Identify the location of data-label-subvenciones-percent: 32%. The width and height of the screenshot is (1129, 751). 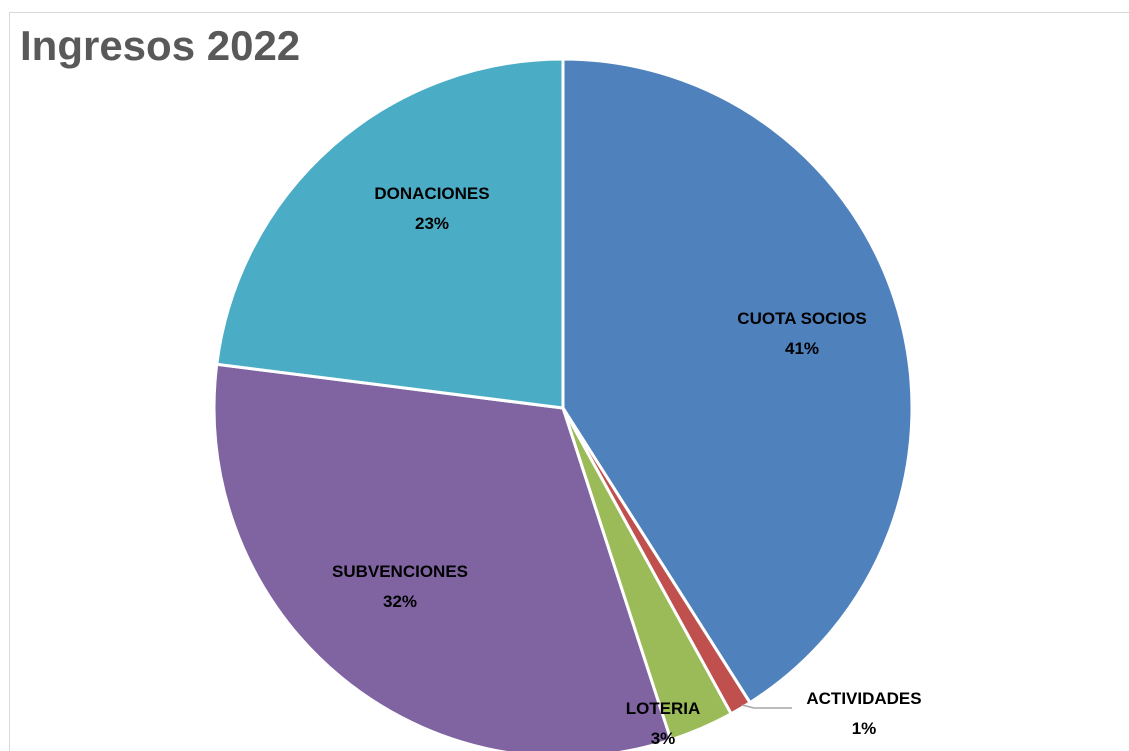
(400, 601).